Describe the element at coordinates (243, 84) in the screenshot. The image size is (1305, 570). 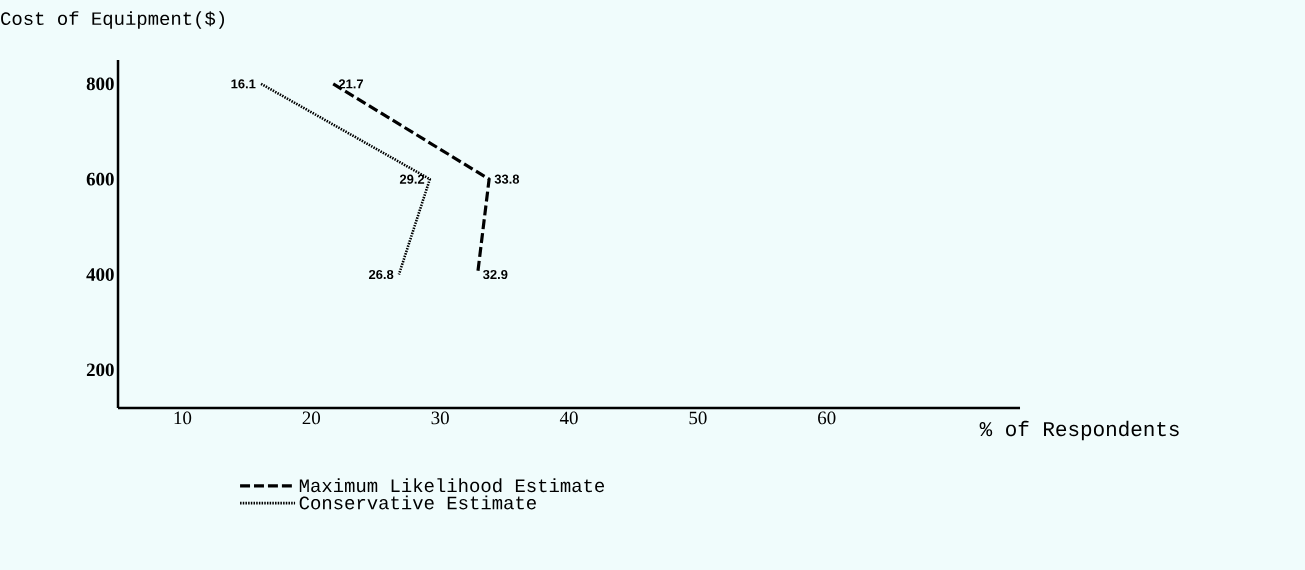
I see `data-label: 16.1` at that location.